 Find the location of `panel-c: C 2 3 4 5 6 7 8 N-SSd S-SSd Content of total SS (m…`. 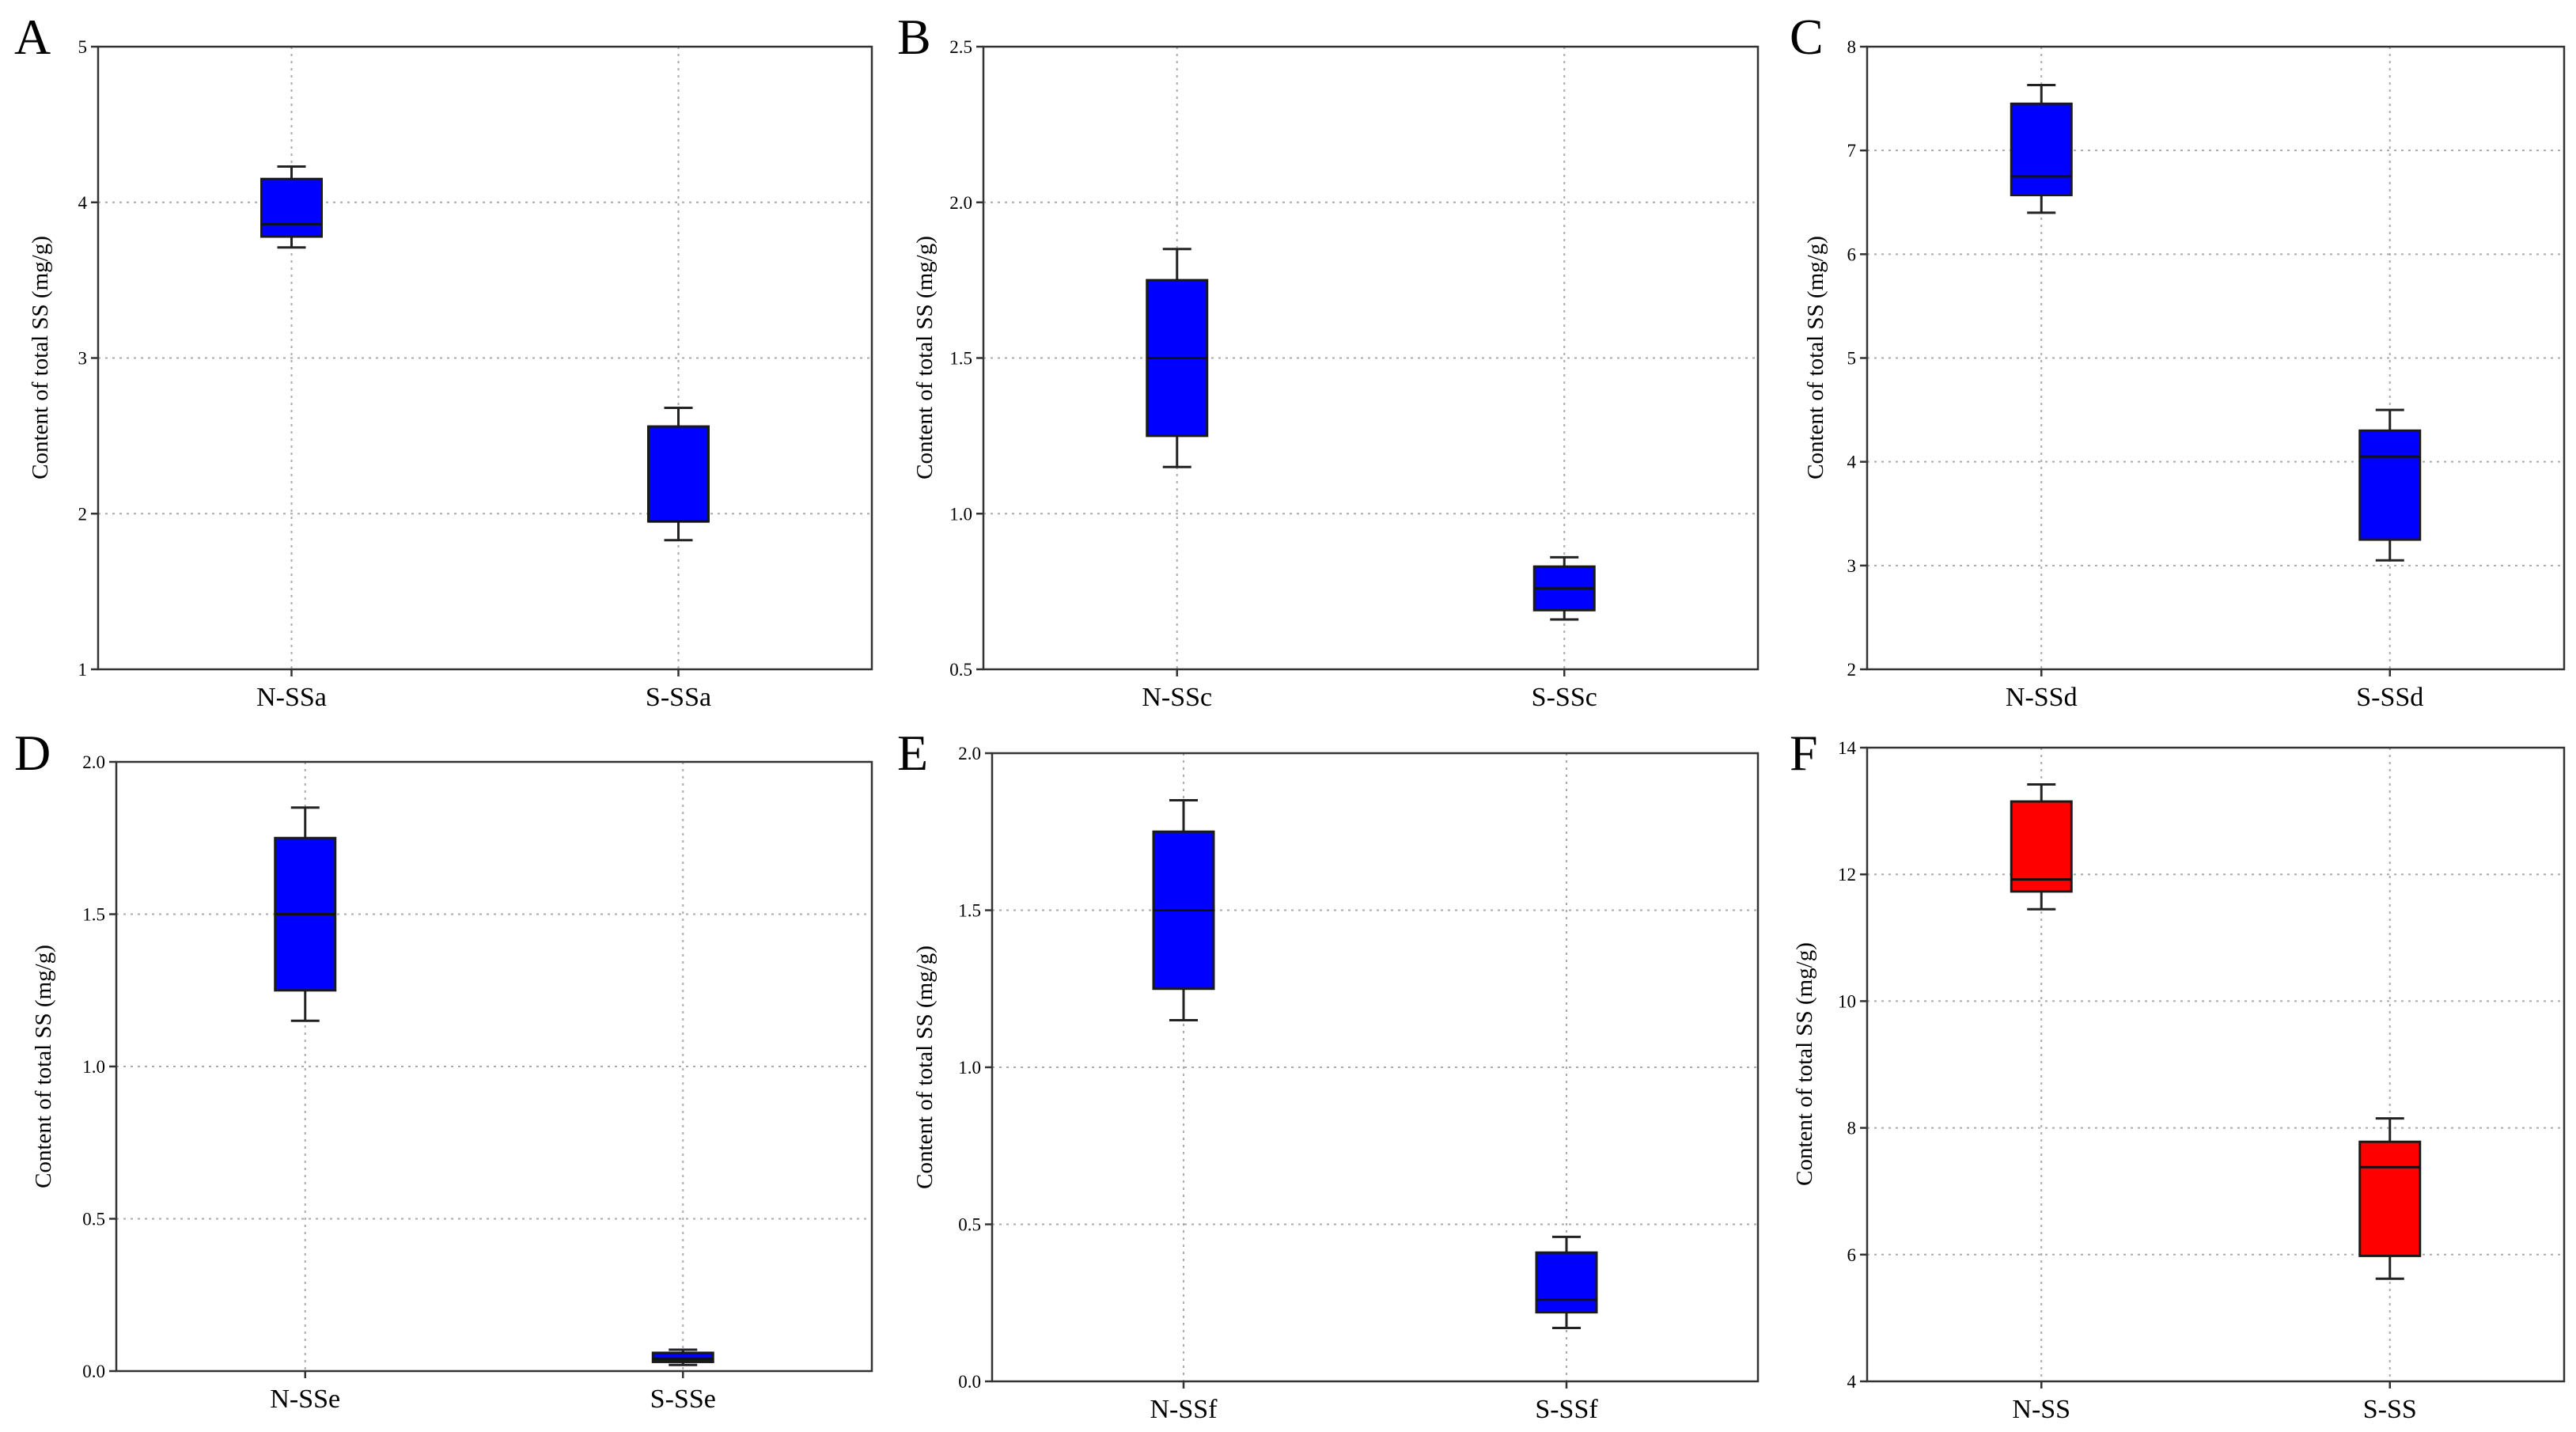

panel-c: C 2 3 4 5 6 7 8 N-SSd S-SSd Content of total SS (m… is located at coordinates (2178, 360).